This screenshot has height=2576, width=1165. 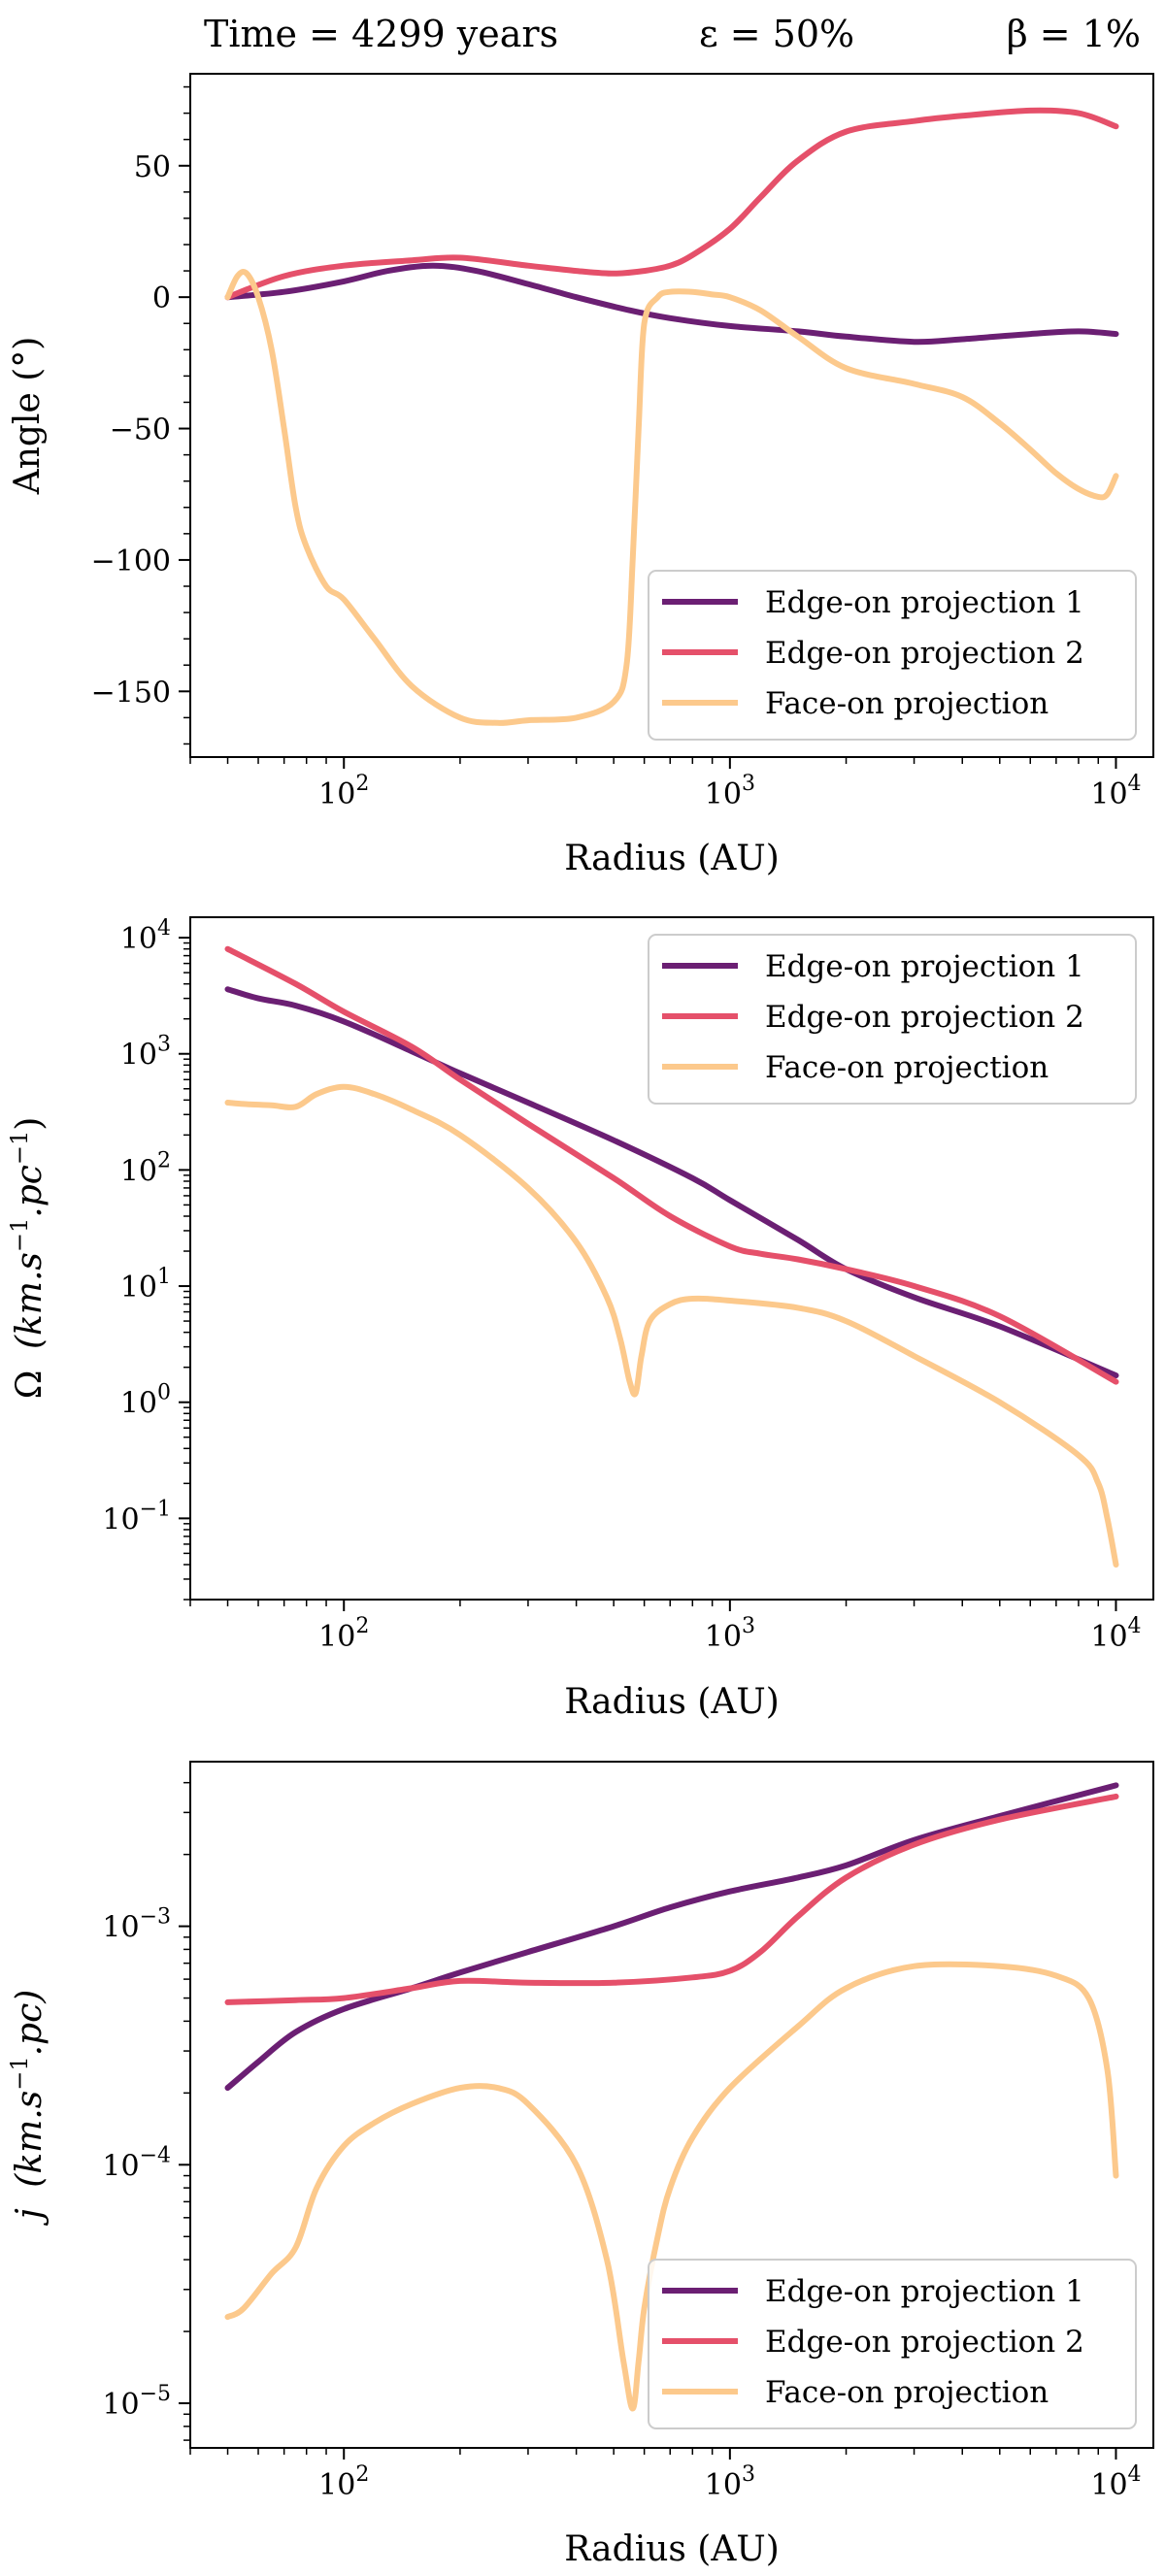 I want to click on y-tick-label: −100, so click(x=131, y=561).